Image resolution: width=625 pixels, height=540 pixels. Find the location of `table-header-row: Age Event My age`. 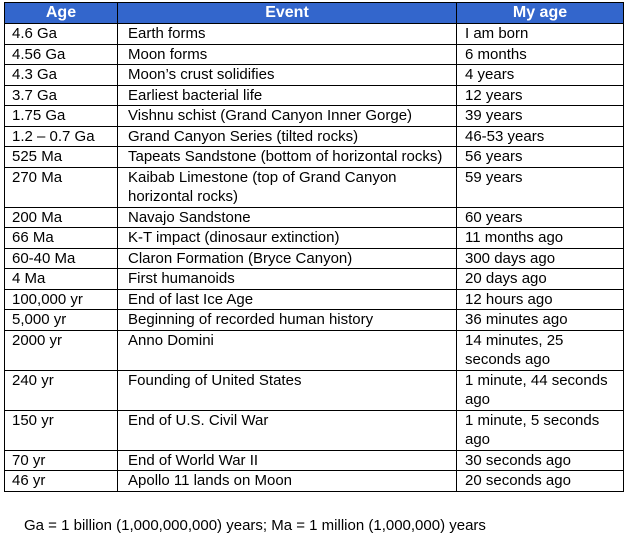

table-header-row: Age Event My age is located at coordinates (314, 13).